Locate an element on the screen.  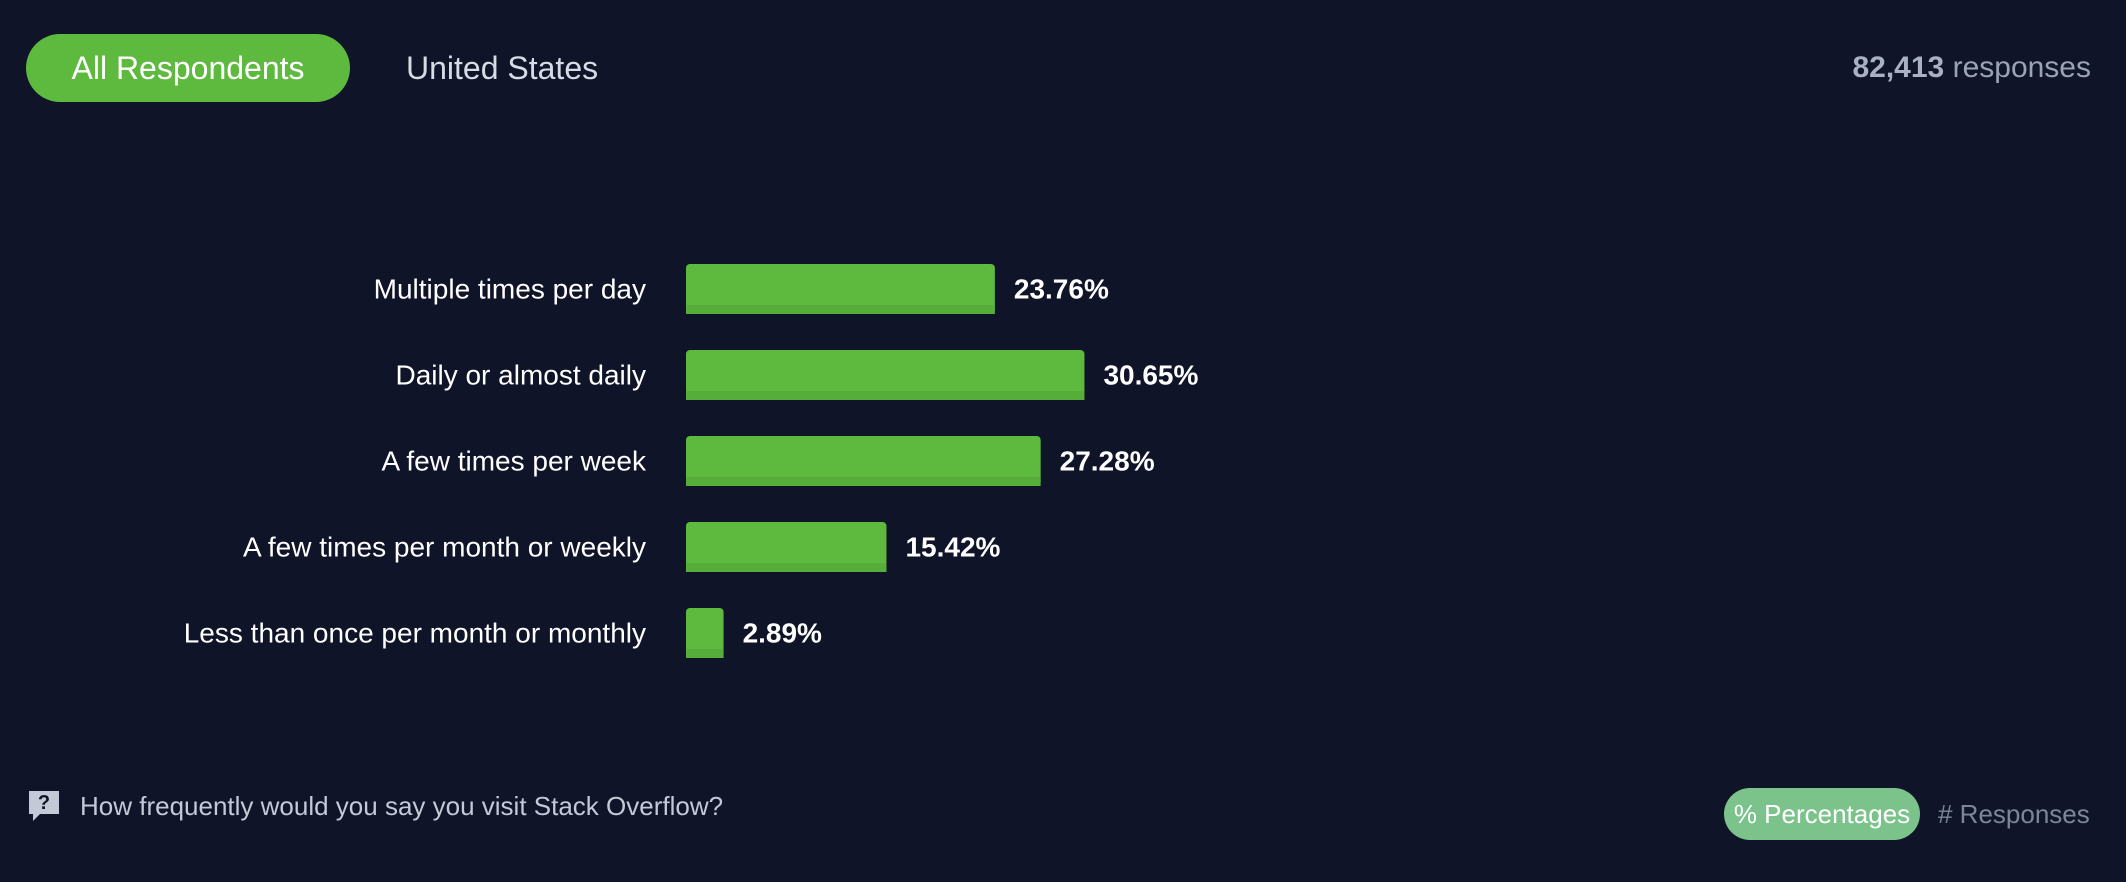
toggle-responses: # Responses is located at coordinates (2014, 814).